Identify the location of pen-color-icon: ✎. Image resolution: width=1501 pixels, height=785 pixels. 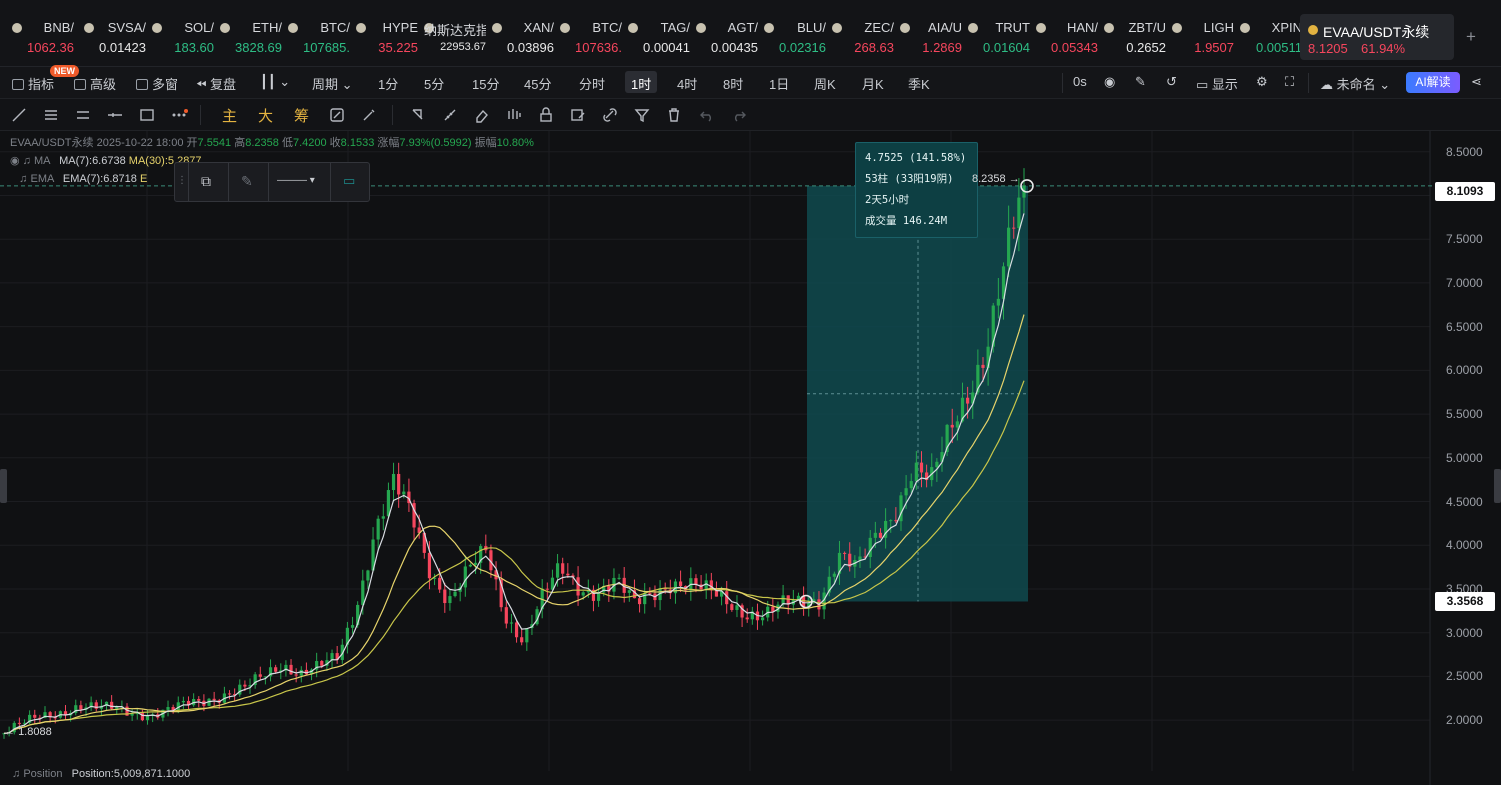
(249, 182).